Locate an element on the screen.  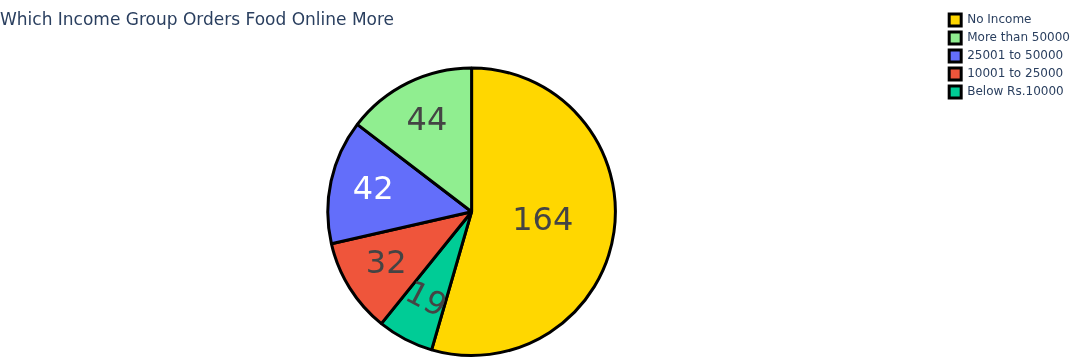
data-label: 42 is located at coordinates (373, 187).